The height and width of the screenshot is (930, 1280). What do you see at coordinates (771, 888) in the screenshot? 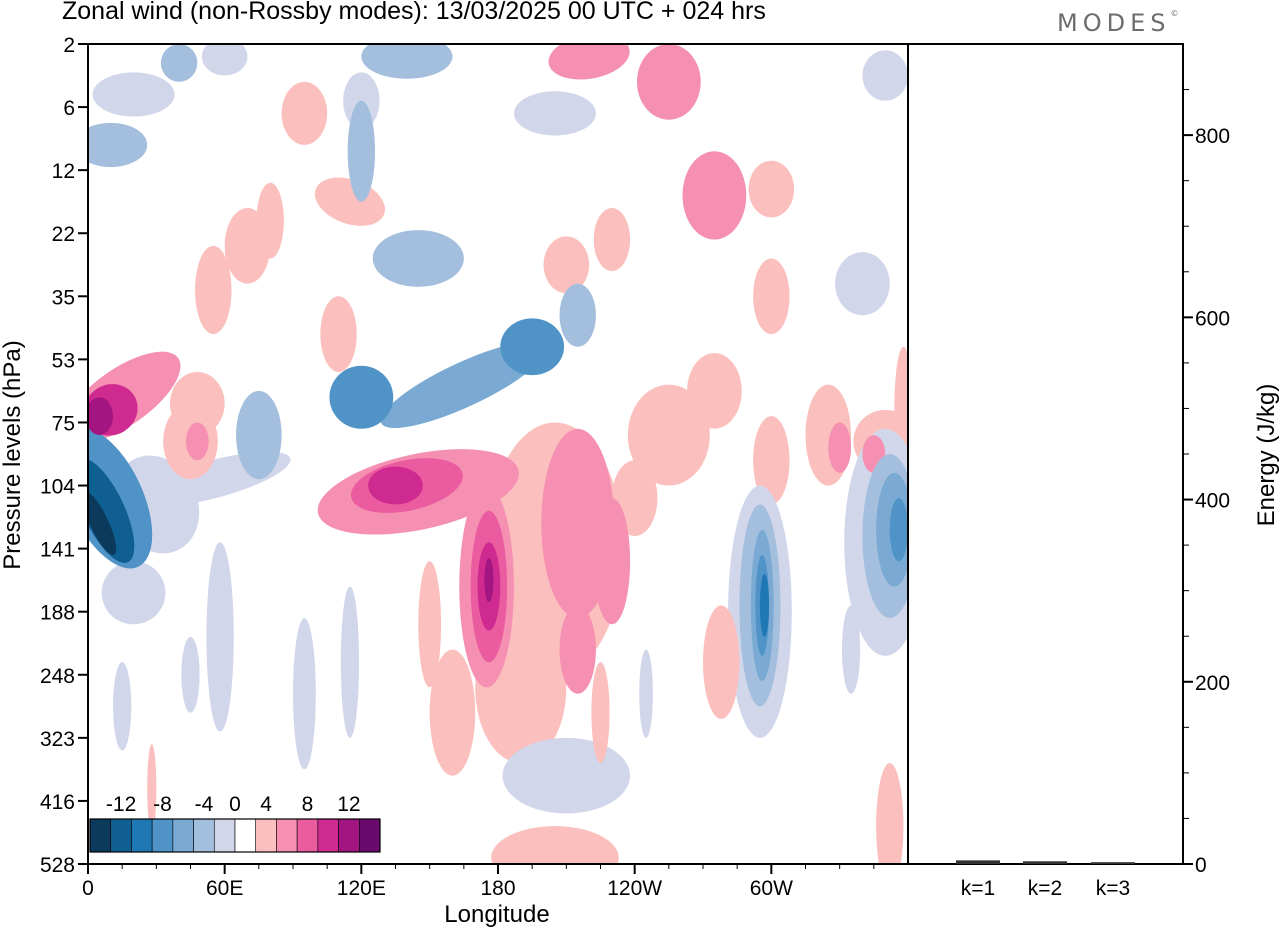
I see `x-tick-label-5: 60W` at bounding box center [771, 888].